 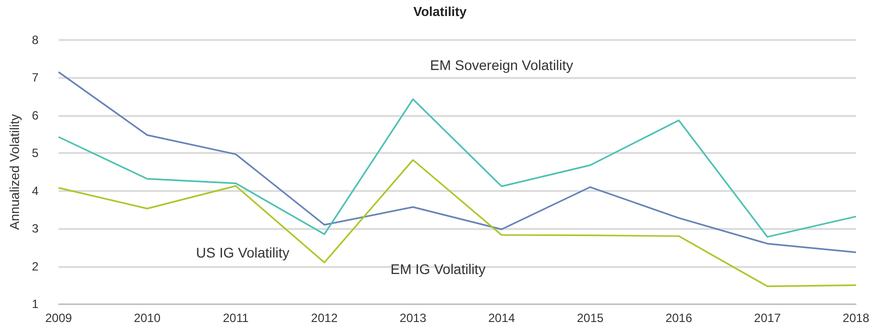 What do you see at coordinates (58, 318) in the screenshot?
I see `x-tick-label: 2009` at bounding box center [58, 318].